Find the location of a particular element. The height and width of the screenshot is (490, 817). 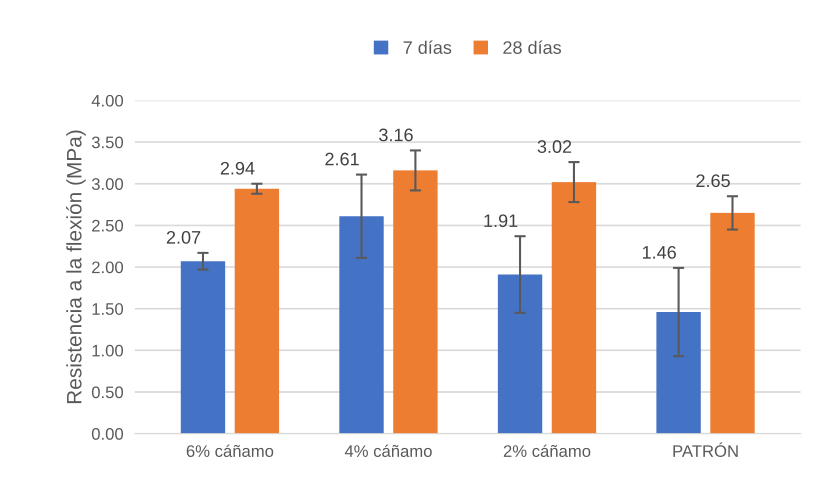

x-tick-label: PATRÓN is located at coordinates (705, 450).